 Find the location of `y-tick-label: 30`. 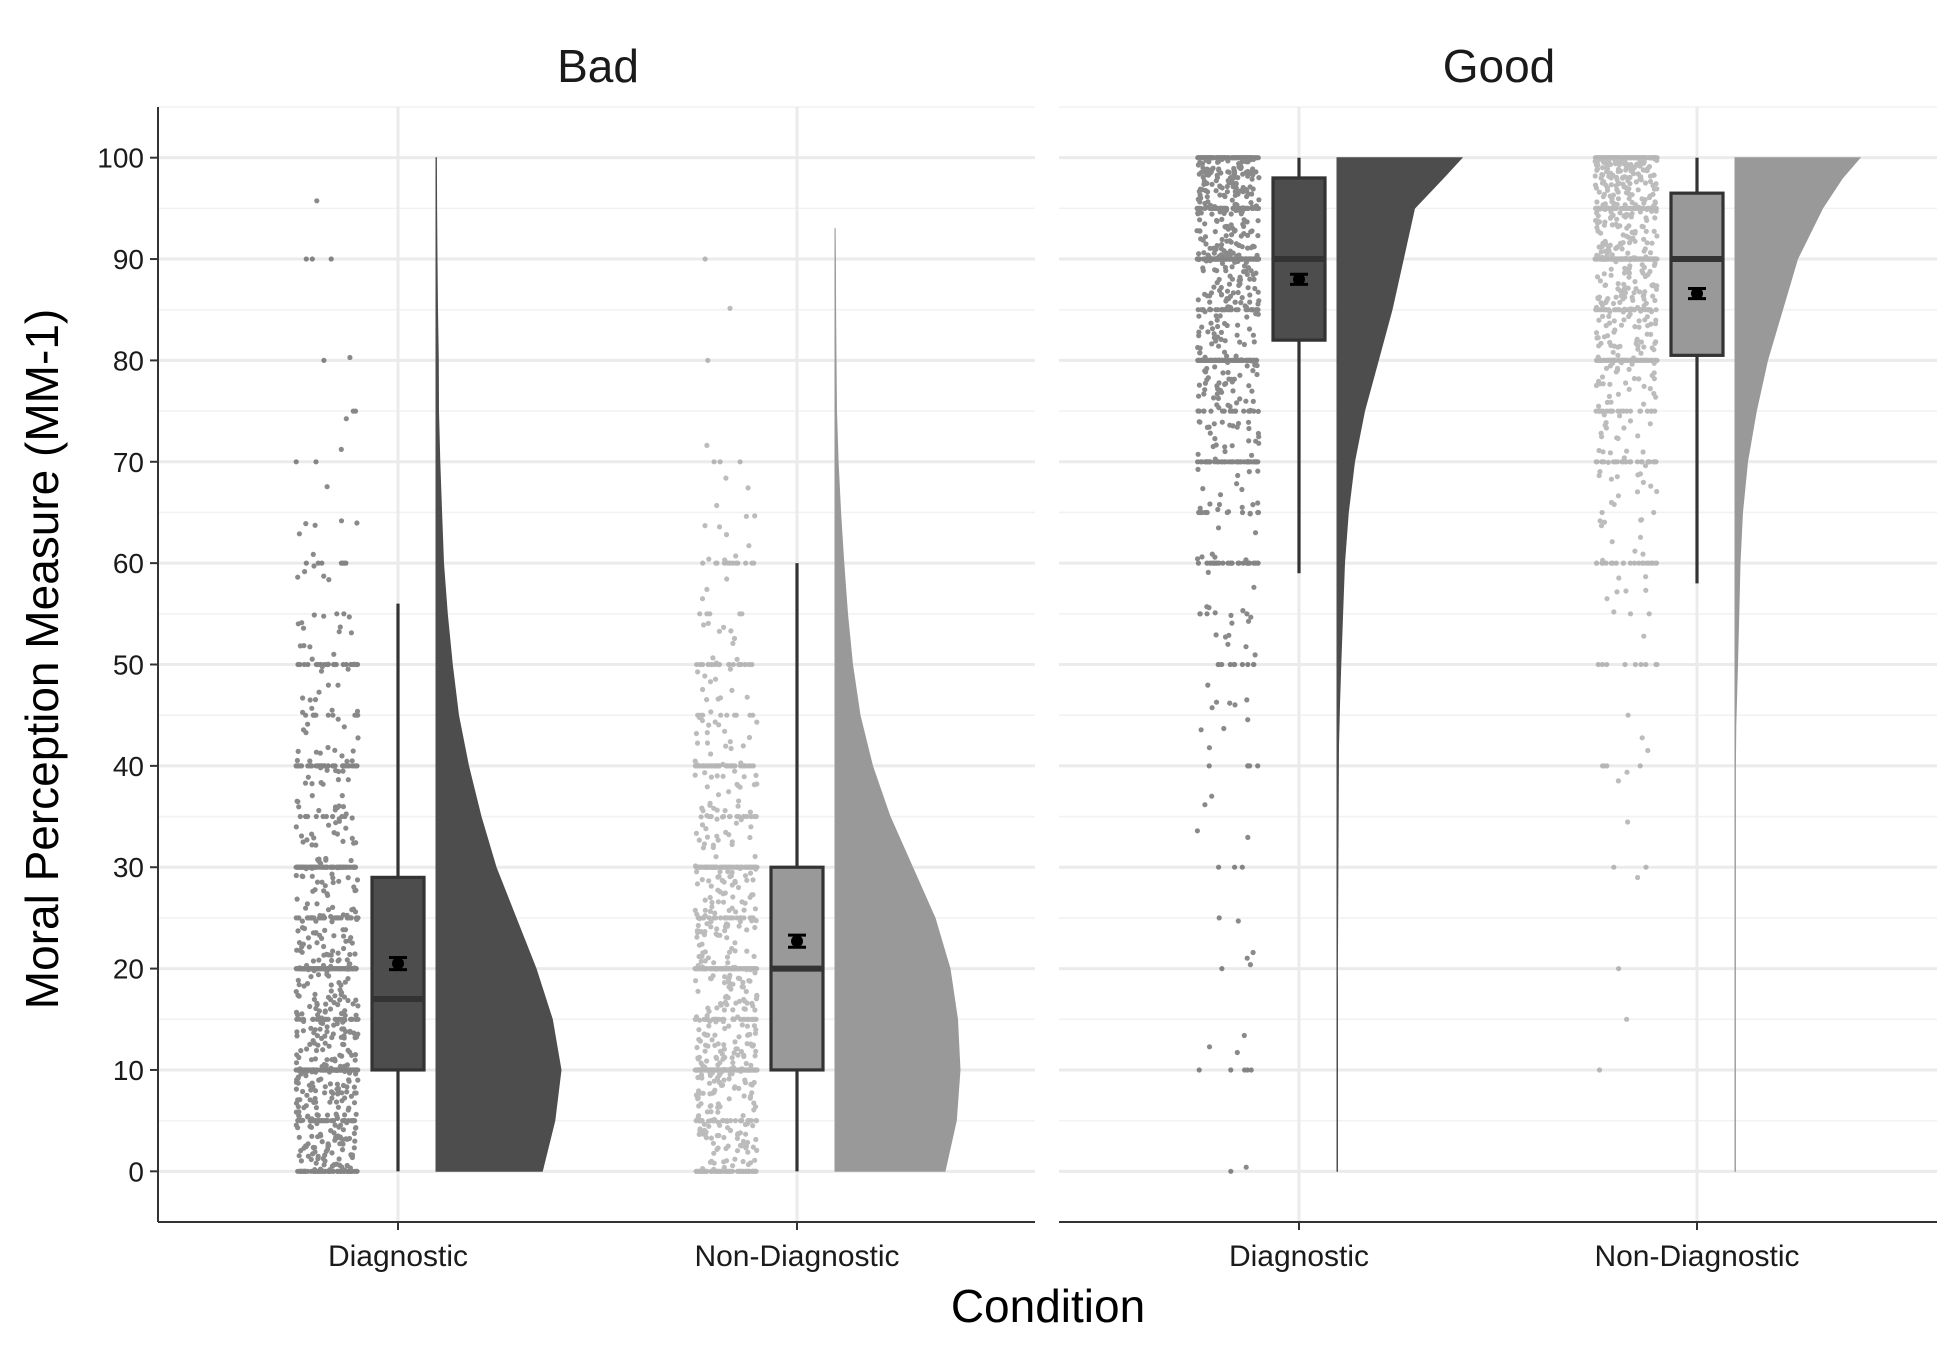

y-tick-label: 30 is located at coordinates (128, 867).